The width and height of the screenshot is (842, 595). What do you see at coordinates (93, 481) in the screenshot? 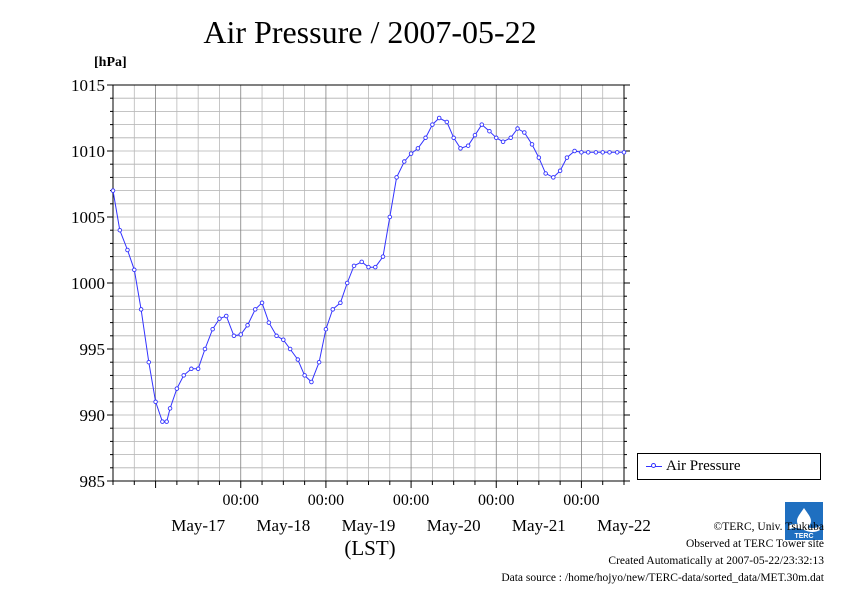
I see `y-tick-label: 985` at bounding box center [93, 481].